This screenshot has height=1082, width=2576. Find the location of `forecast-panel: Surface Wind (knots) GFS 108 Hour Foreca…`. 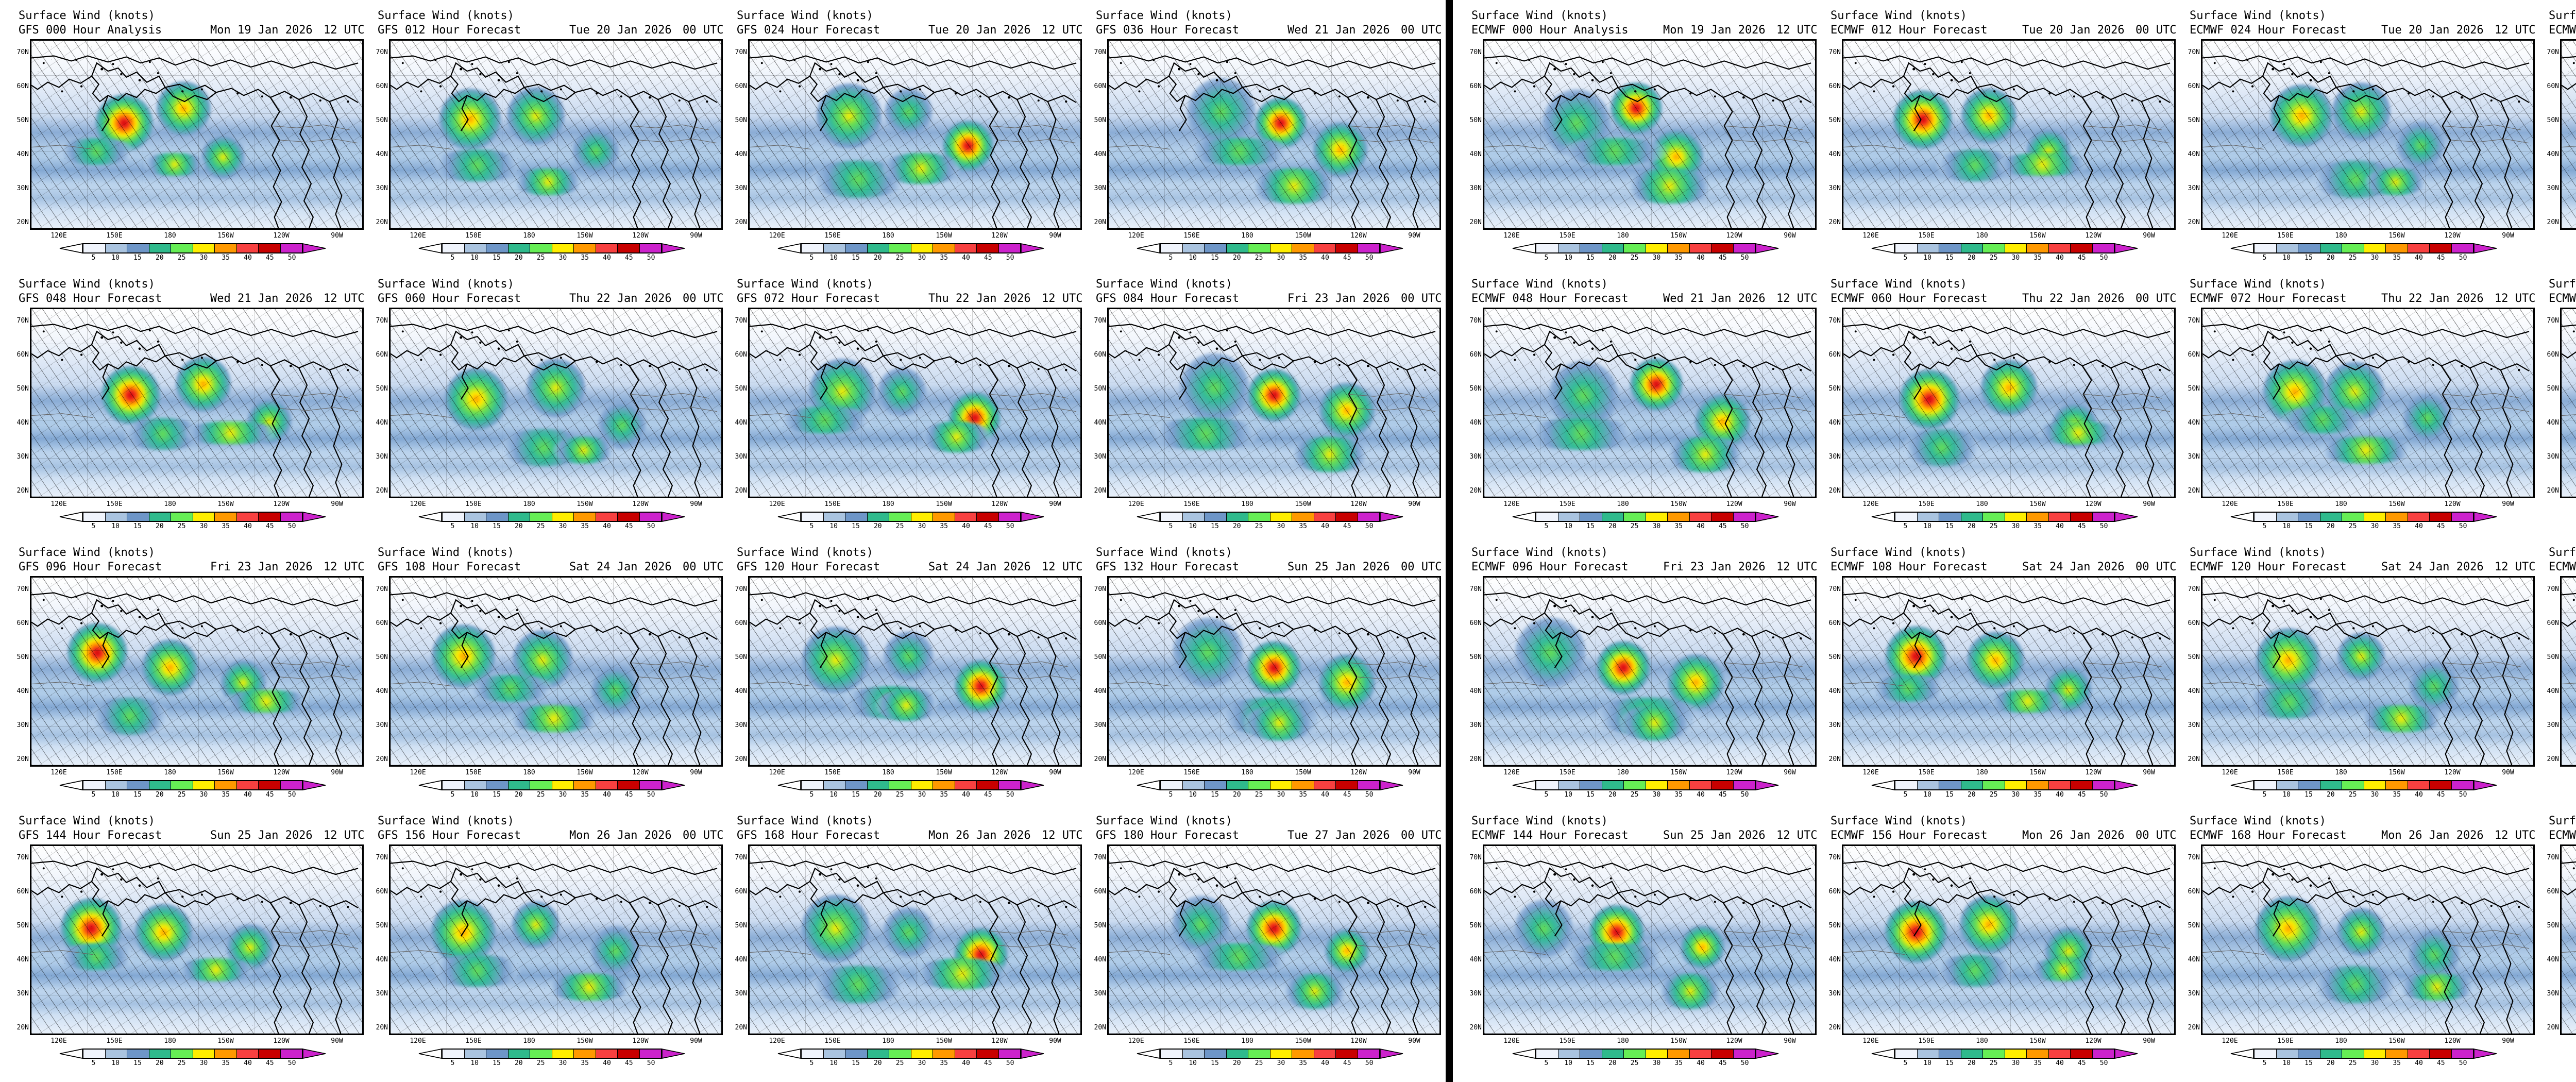

forecast-panel: Surface Wind (knots) GFS 108 Hour Foreca… is located at coordinates (546, 678).